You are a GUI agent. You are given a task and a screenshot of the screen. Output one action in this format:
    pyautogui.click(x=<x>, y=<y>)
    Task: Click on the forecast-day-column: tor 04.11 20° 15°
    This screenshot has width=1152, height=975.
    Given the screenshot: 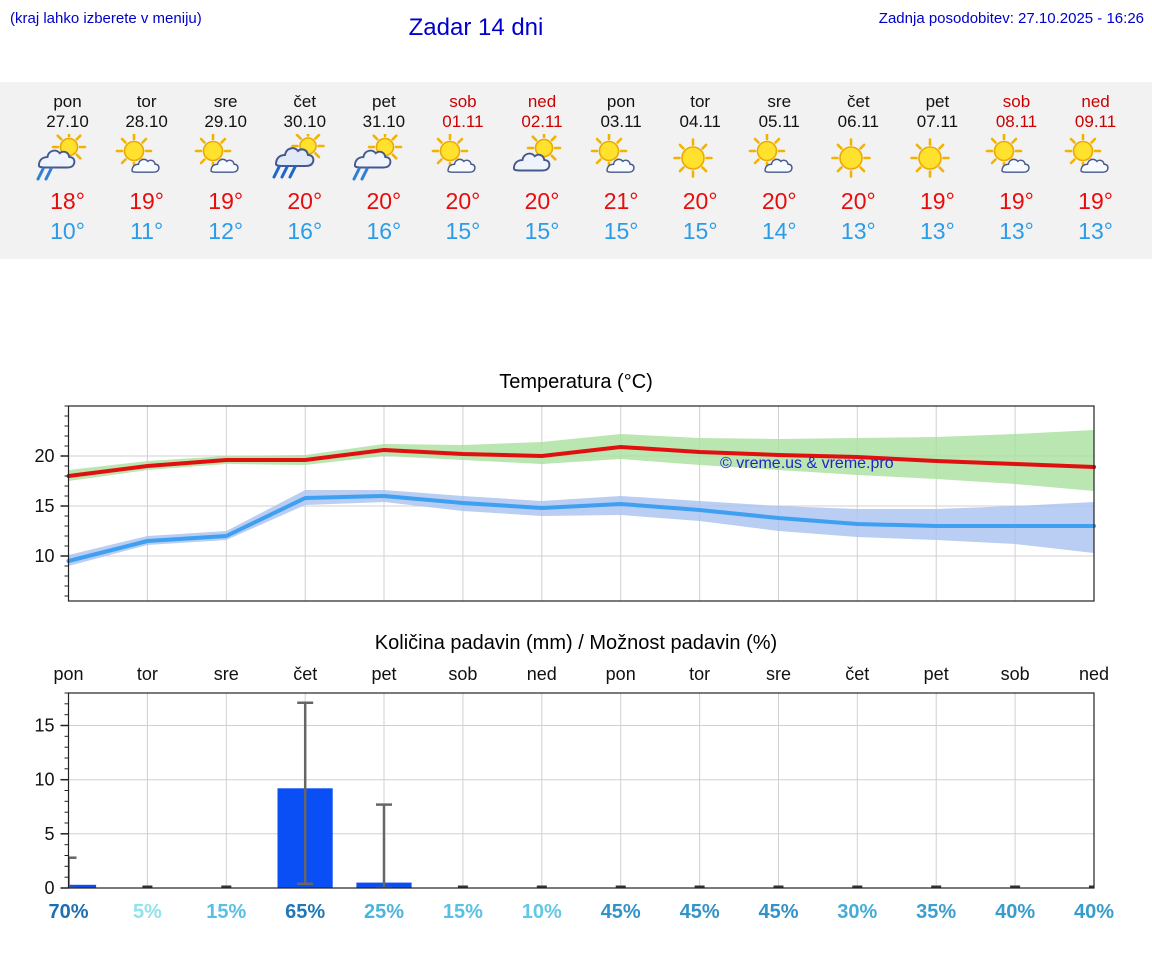 What is the action you would take?
    pyautogui.click(x=700, y=168)
    